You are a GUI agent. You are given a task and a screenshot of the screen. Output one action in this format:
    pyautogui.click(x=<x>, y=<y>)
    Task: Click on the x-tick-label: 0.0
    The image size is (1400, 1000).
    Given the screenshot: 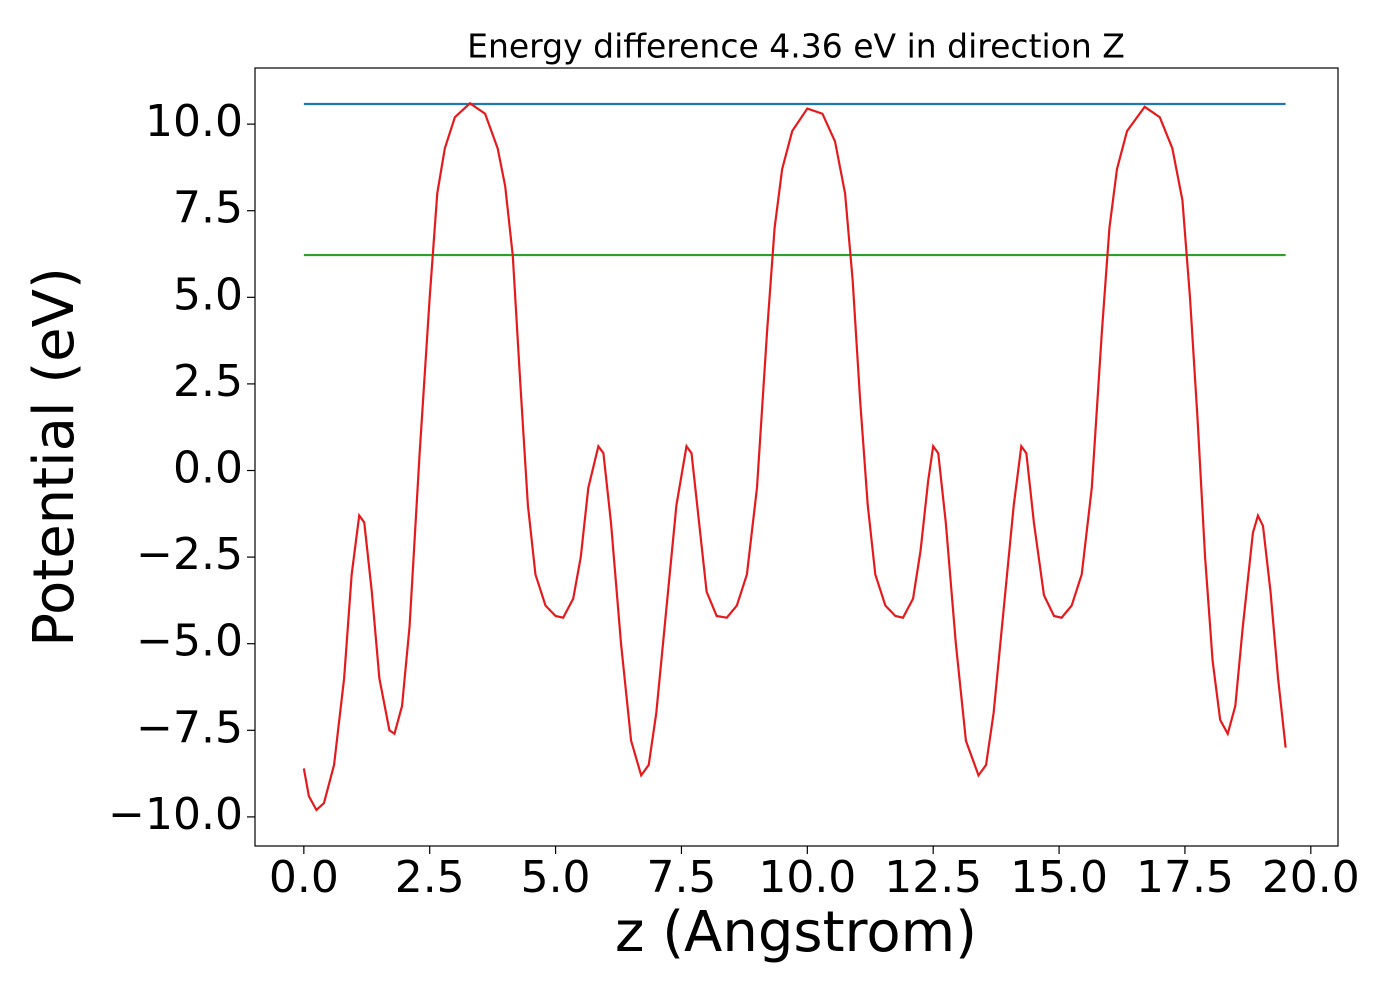 What is the action you would take?
    pyautogui.click(x=304, y=877)
    